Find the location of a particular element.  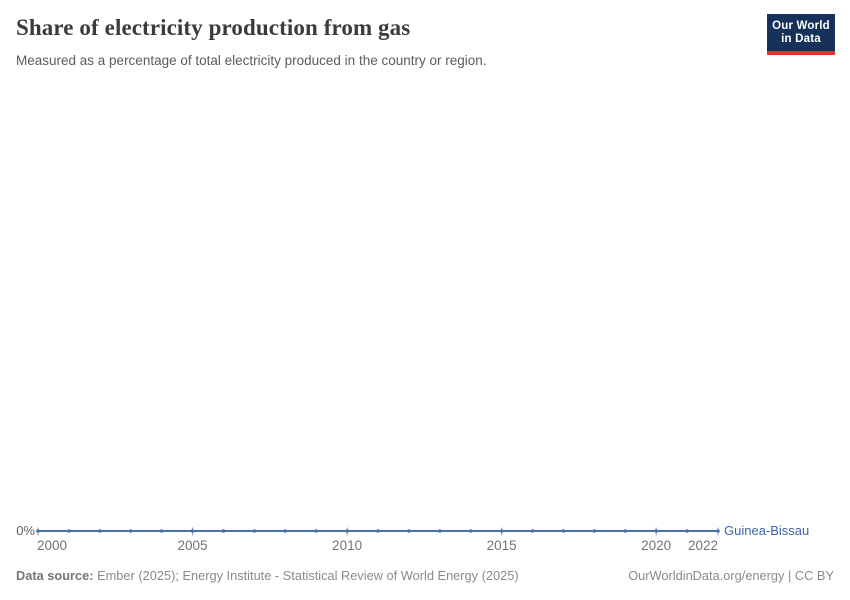

chart-title: Share of electricity production from gas is located at coordinates (213, 27).